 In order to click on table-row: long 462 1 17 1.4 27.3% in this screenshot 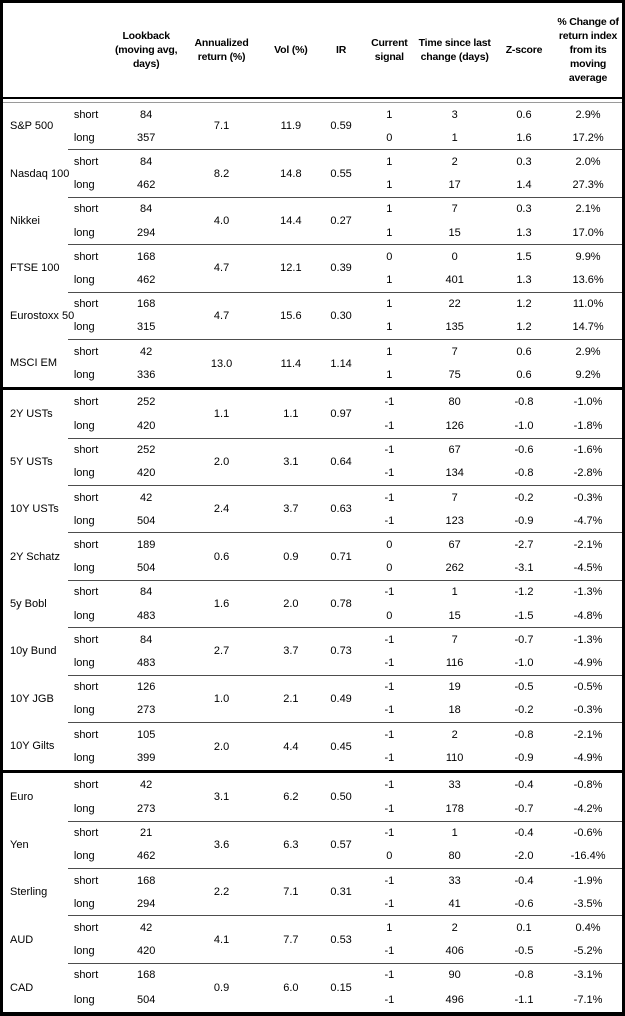, I will do `click(313, 186)`.